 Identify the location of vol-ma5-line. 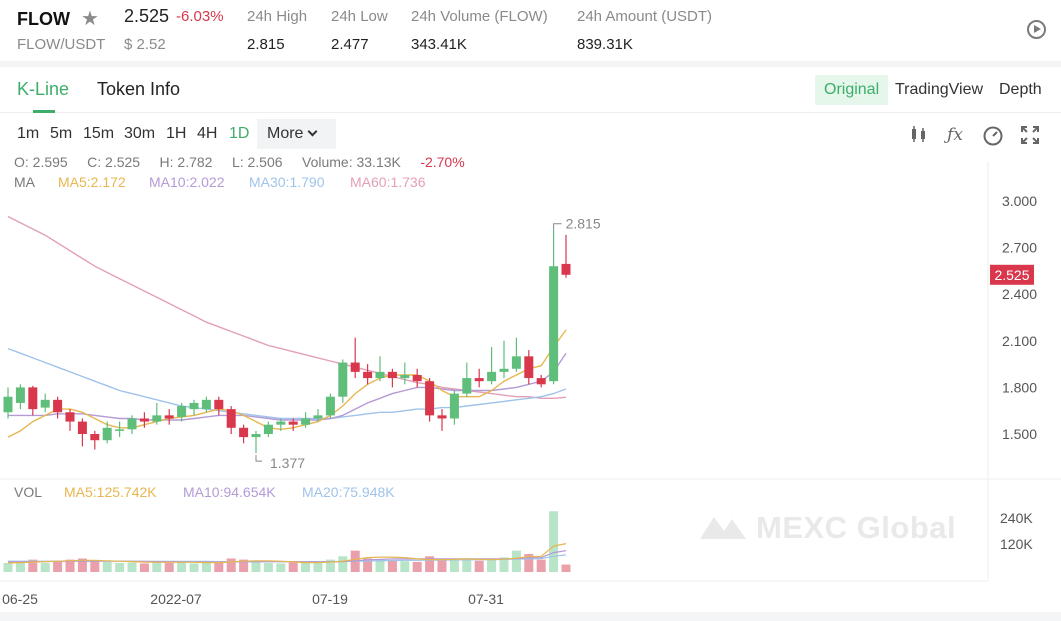
(287, 553).